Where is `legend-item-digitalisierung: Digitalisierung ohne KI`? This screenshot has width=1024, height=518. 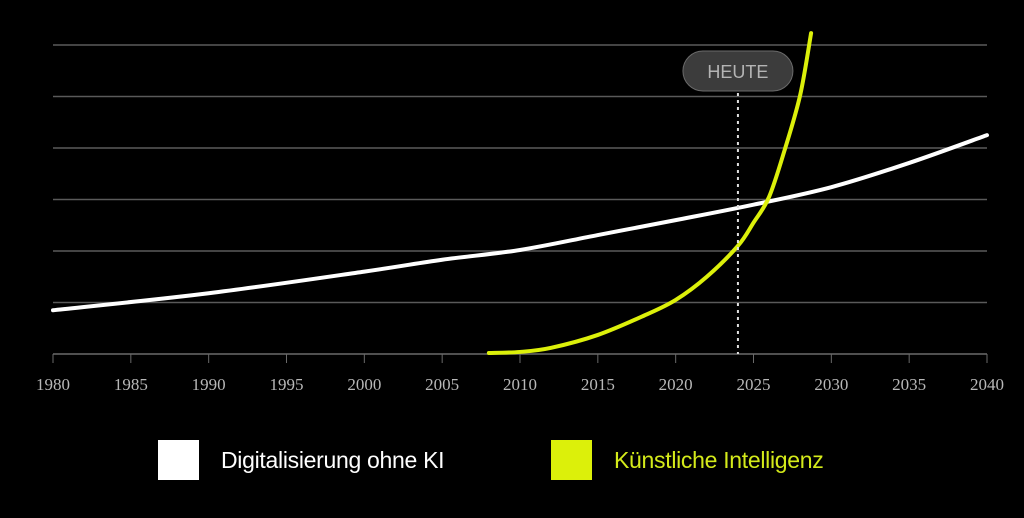
legend-item-digitalisierung: Digitalisierung ohne KI is located at coordinates (301, 460).